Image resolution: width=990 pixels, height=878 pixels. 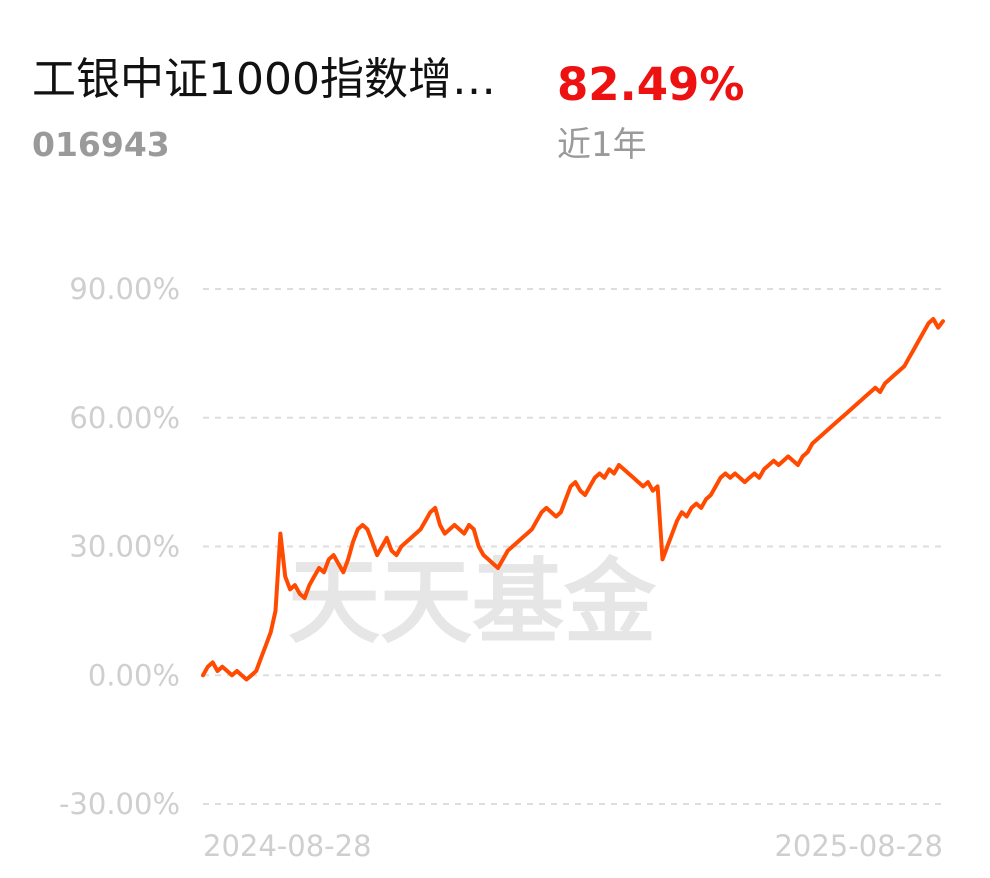 I want to click on return-value: 82.49%, so click(x=651, y=84).